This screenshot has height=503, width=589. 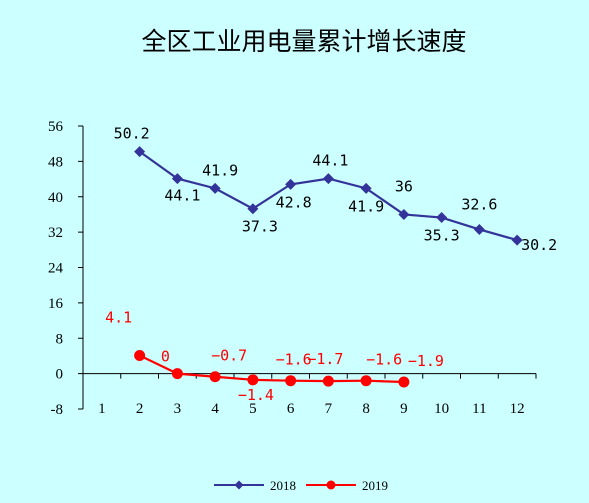 I want to click on x-tick-label: 11, so click(x=479, y=409).